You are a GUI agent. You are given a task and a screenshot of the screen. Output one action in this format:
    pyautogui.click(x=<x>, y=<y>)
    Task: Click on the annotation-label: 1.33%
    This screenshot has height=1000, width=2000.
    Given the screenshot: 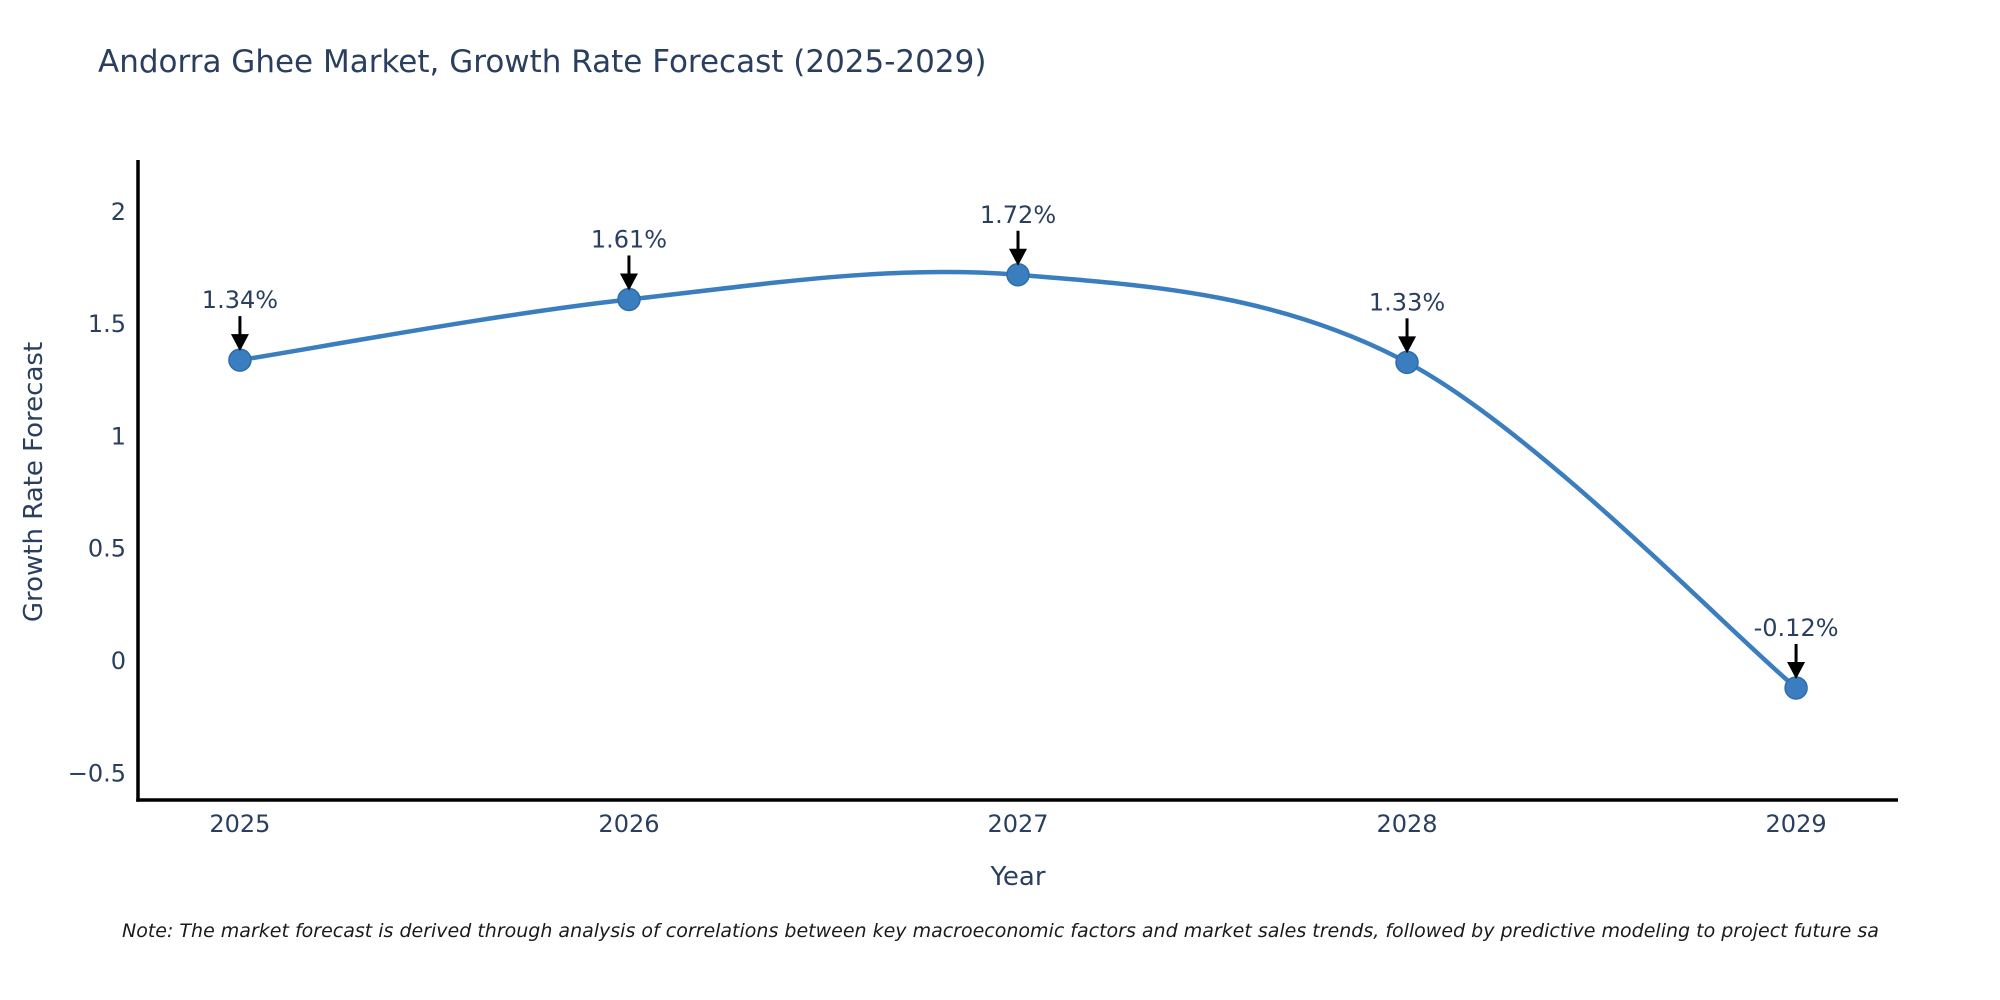 What is the action you would take?
    pyautogui.click(x=1407, y=302)
    